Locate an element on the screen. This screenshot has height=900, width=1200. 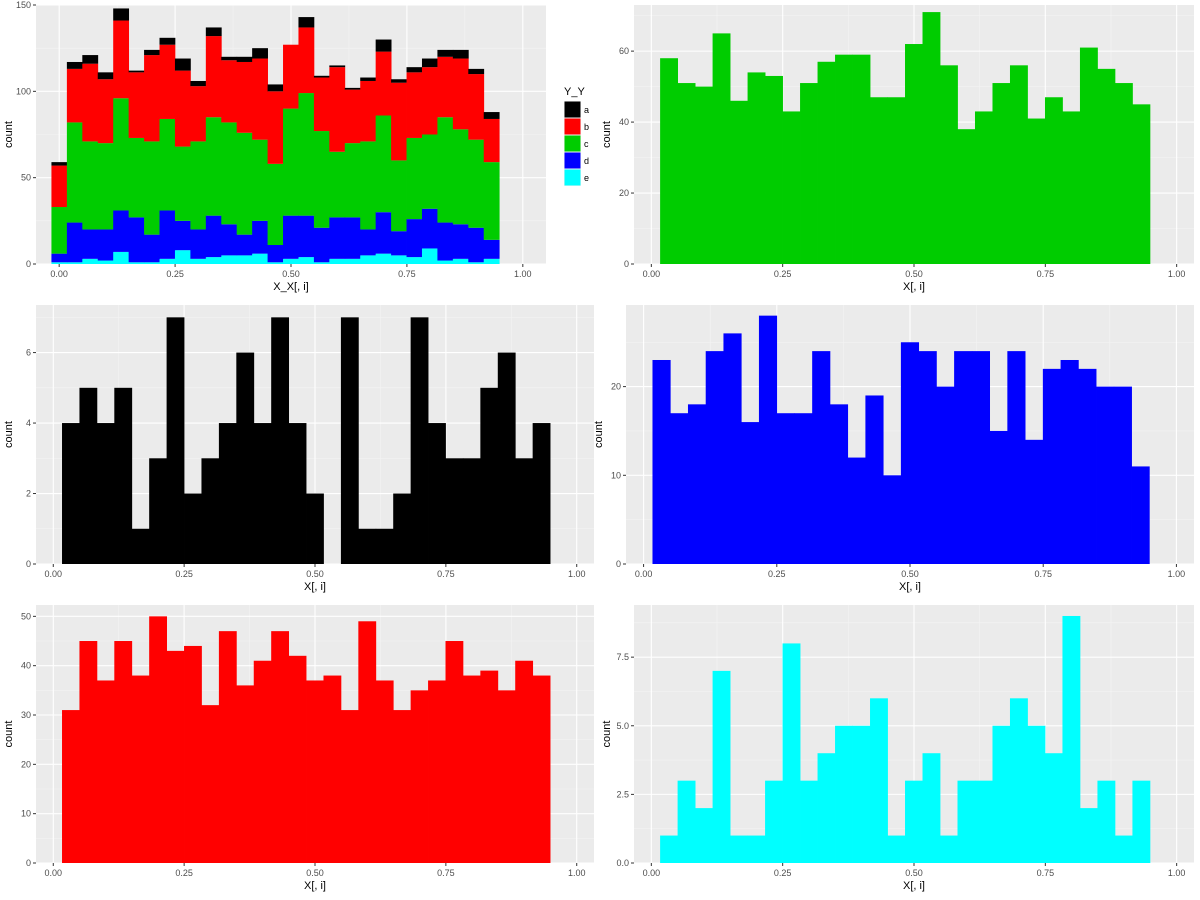
y-tick-label: 30 is located at coordinates (26, 715).